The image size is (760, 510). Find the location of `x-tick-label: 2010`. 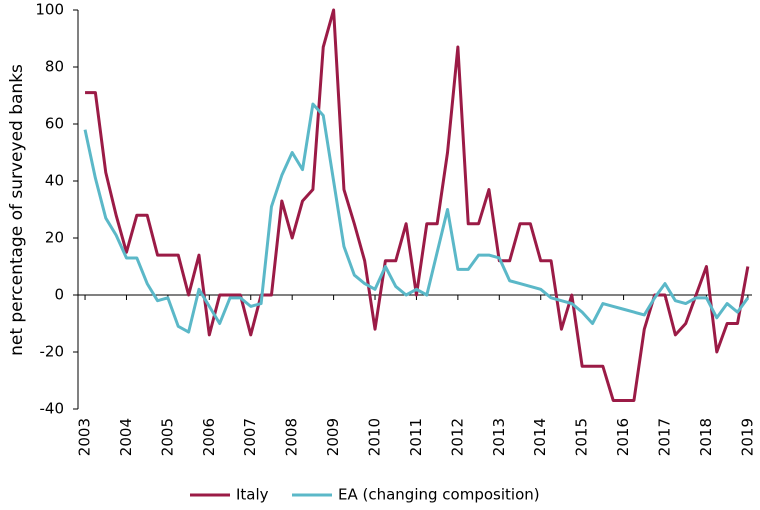

x-tick-label: 2010 is located at coordinates (375, 437).